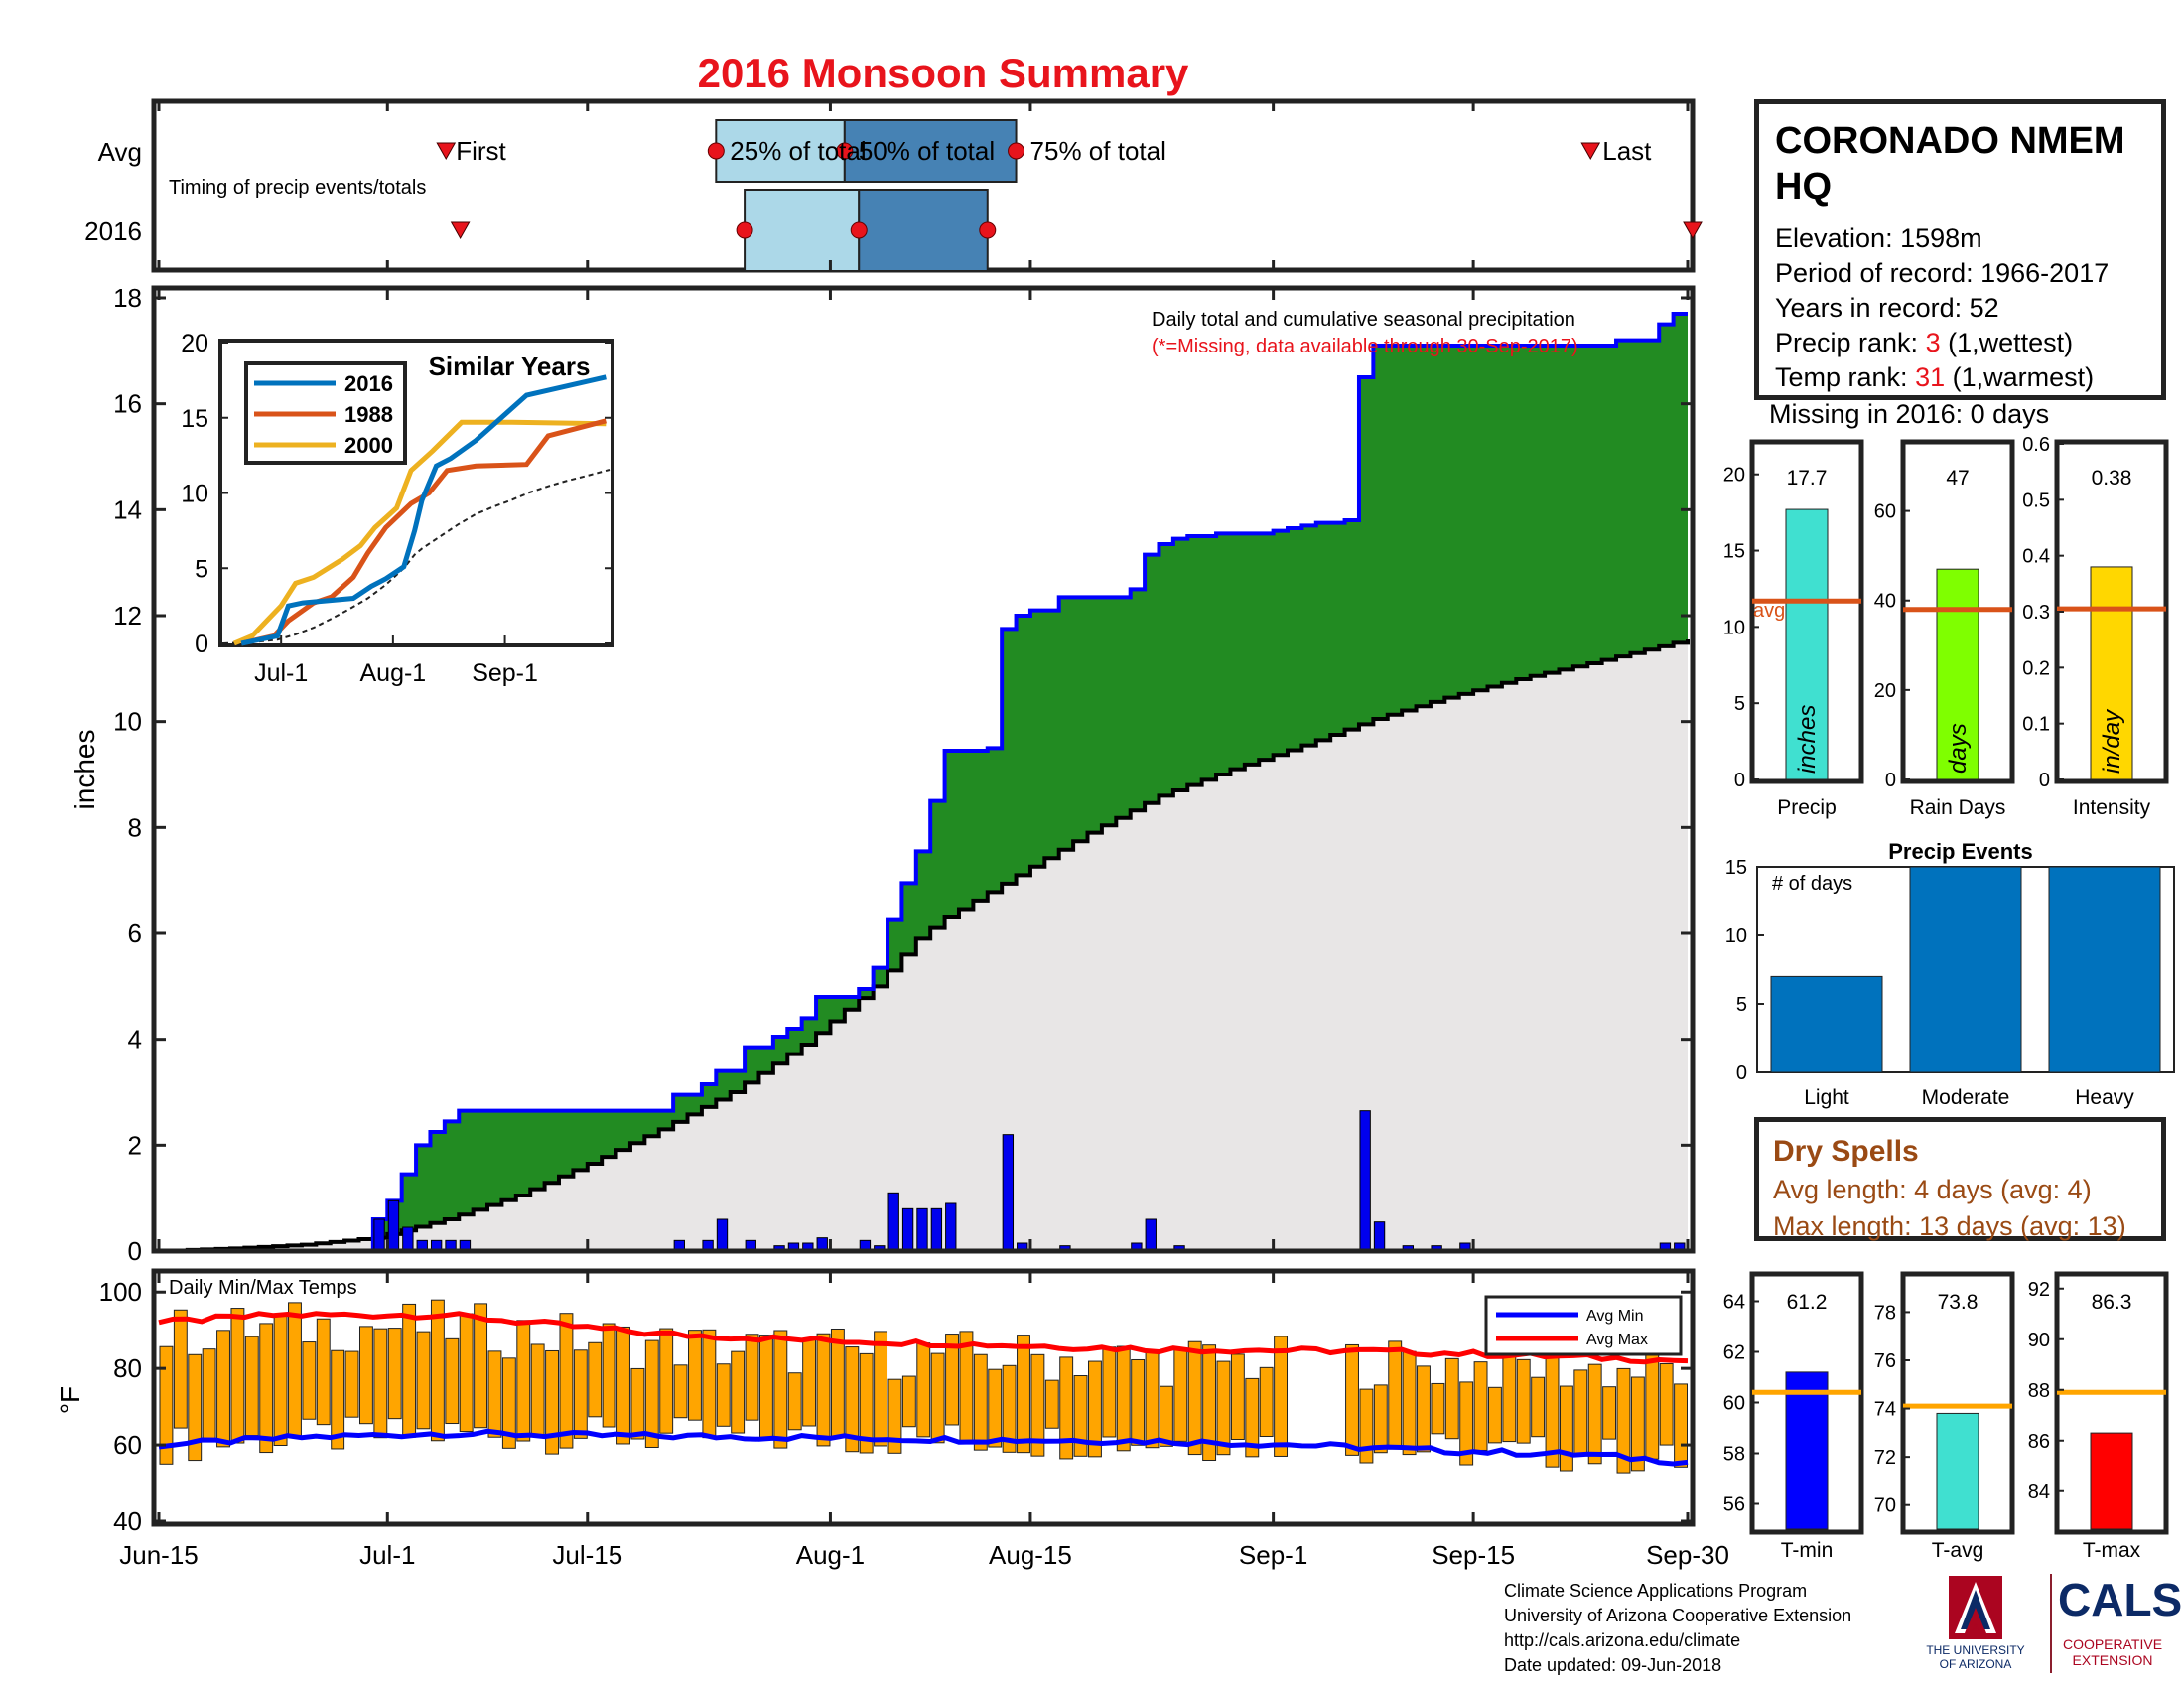 The height and width of the screenshot is (1688, 2184). I want to click on avg-first-marker, so click(446, 151).